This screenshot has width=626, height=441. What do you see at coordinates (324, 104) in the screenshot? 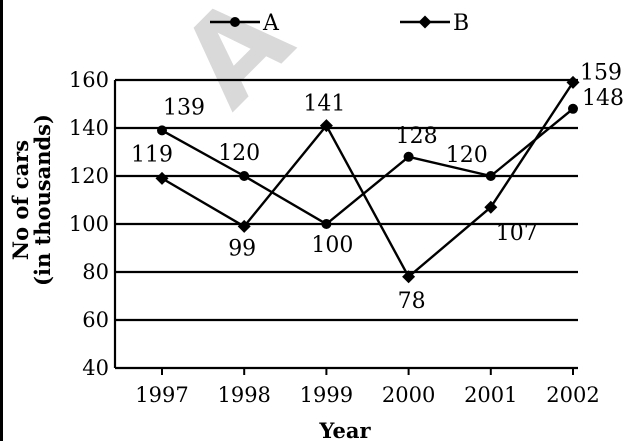
I see `data-label-B-1999: 141` at bounding box center [324, 104].